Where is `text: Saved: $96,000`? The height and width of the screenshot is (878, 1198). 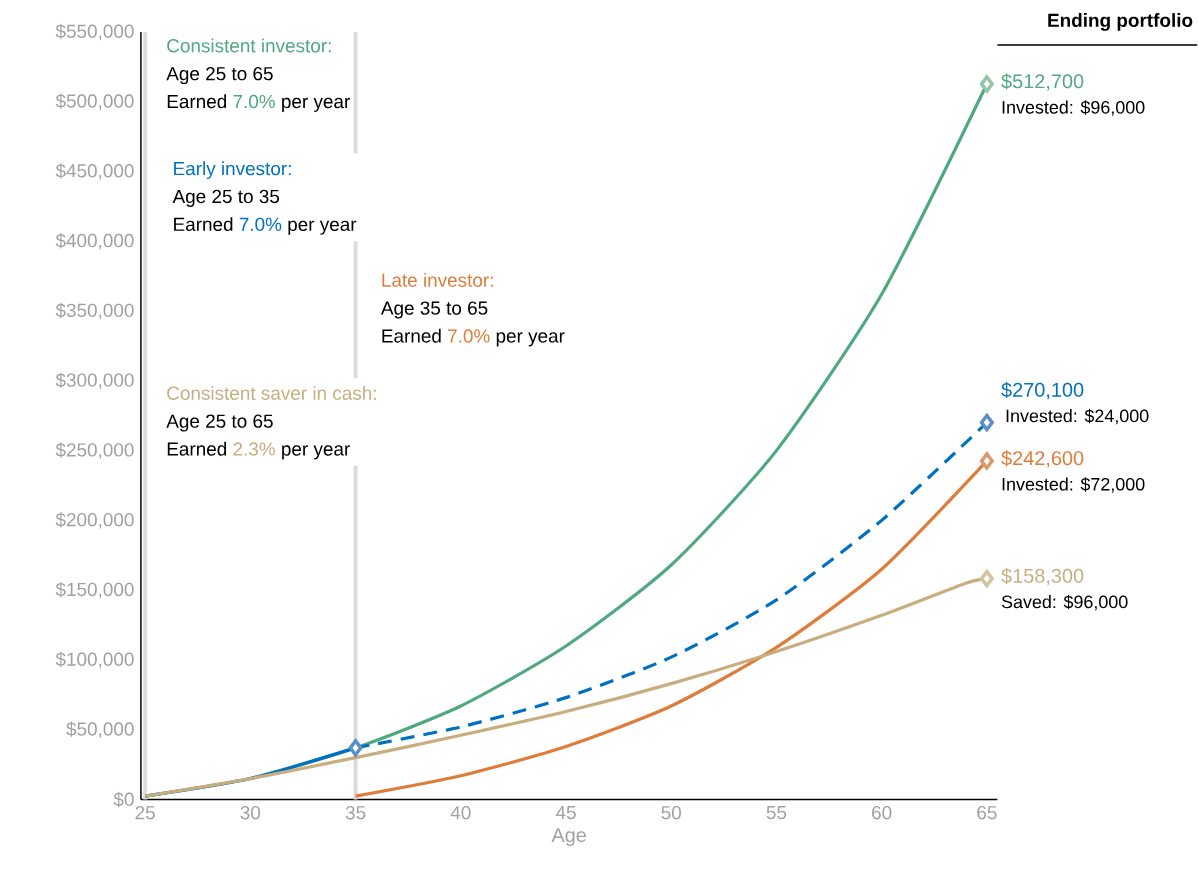 text: Saved: $96,000 is located at coordinates (1064, 602).